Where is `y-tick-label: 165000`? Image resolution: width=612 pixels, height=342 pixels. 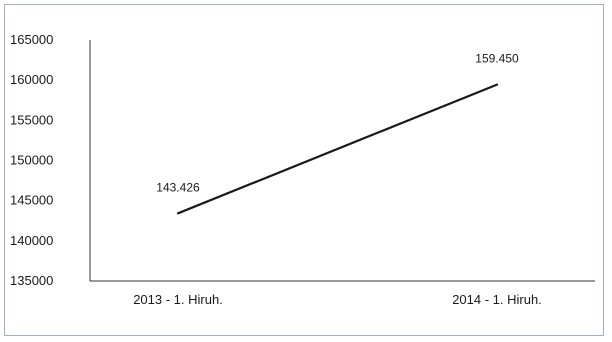 y-tick-label: 165000 is located at coordinates (31, 39).